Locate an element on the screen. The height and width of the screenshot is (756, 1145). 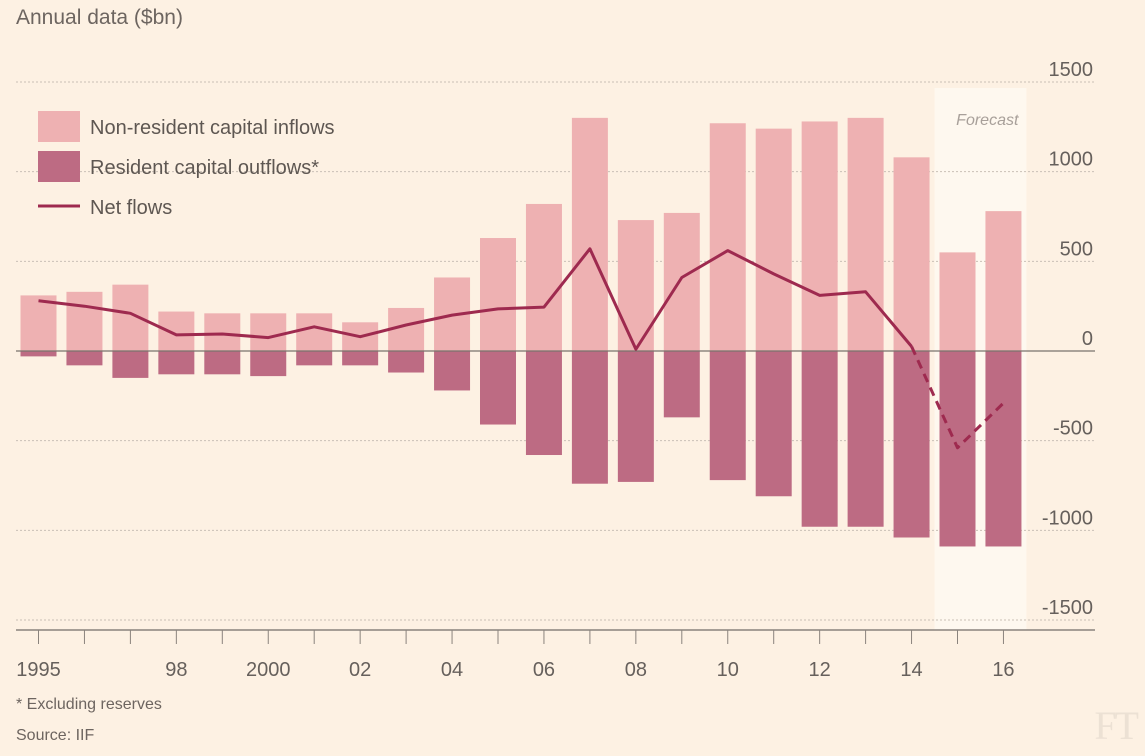
legend-swatch-outflows is located at coordinates (59, 166).